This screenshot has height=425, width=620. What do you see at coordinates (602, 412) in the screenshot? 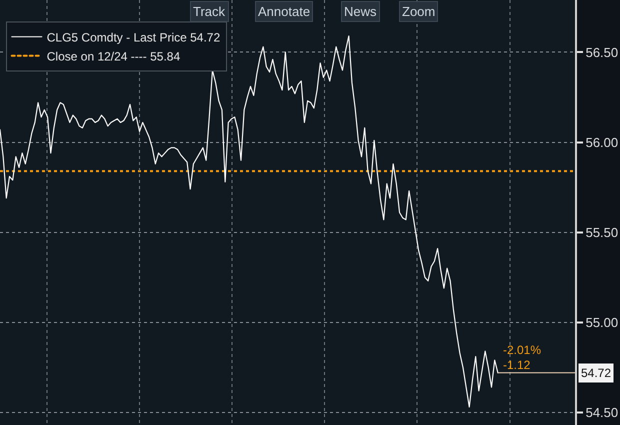
I see `y-tick-label: 54.50` at bounding box center [602, 412].